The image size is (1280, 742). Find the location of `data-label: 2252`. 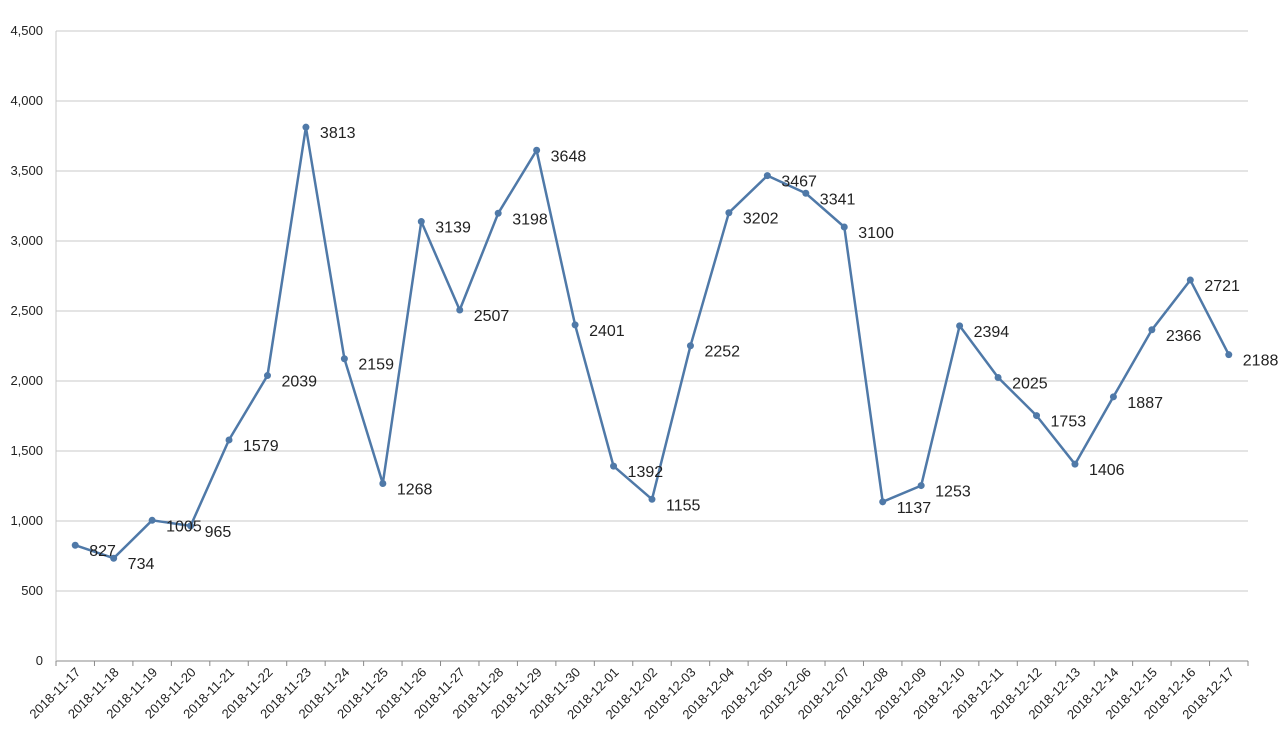

data-label: 2252 is located at coordinates (722, 352).